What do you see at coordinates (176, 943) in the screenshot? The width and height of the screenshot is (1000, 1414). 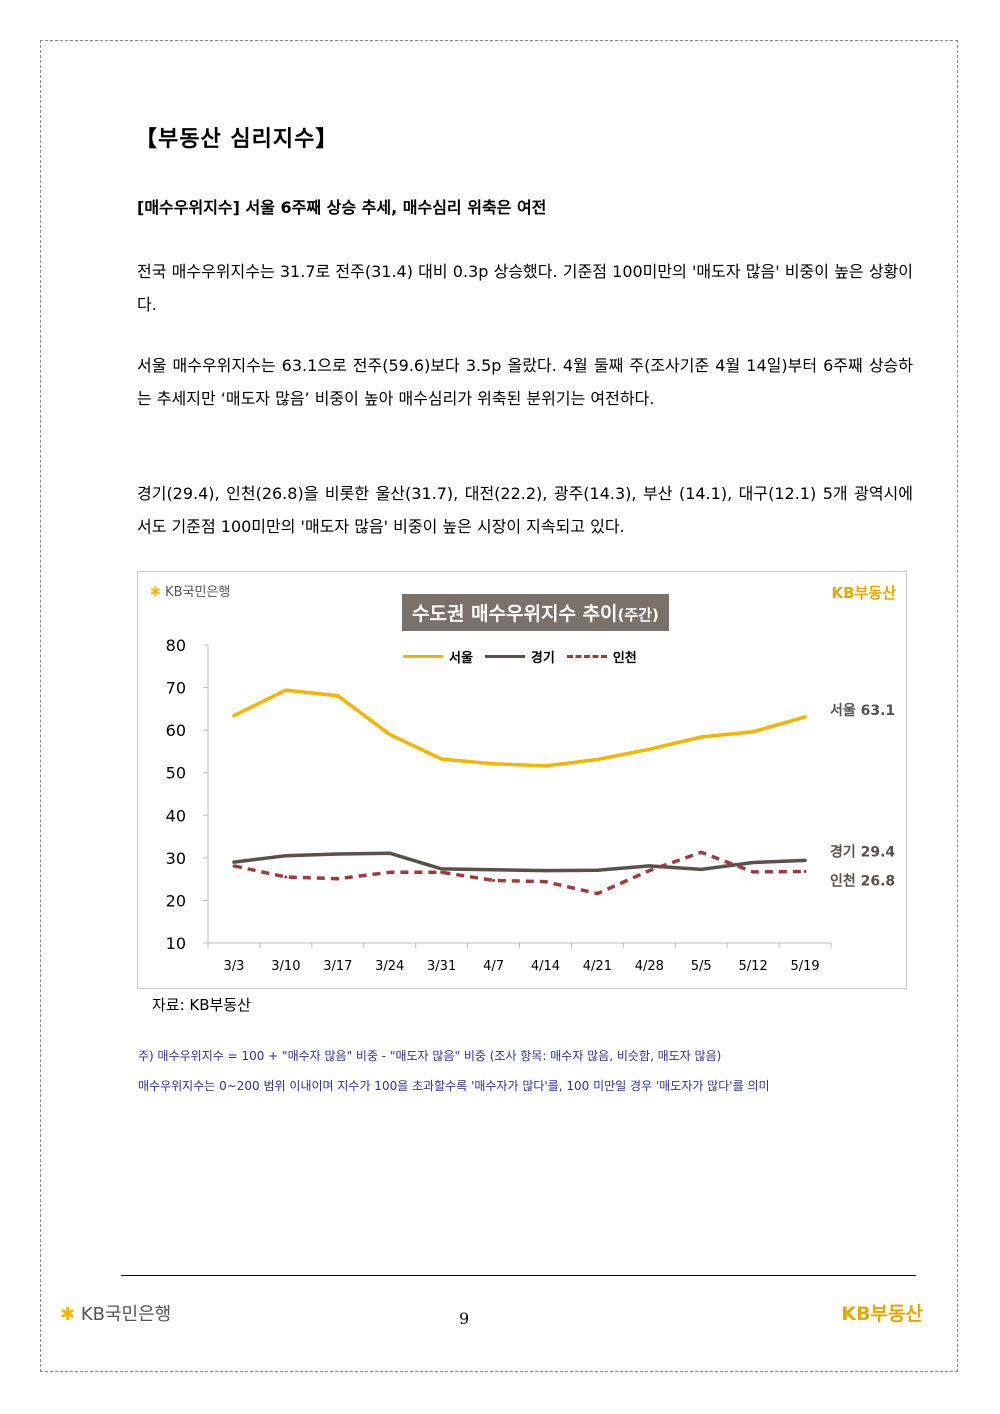 I see `y-tick-label: 10` at bounding box center [176, 943].